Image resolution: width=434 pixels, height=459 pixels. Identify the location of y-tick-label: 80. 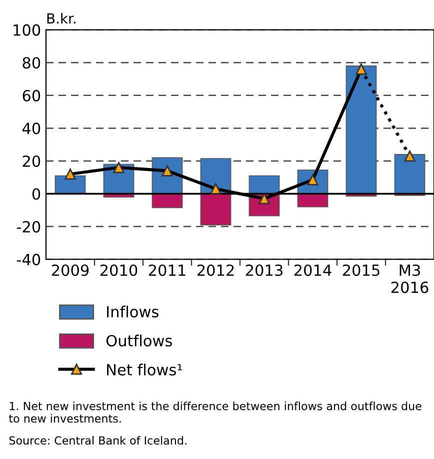
(31, 63).